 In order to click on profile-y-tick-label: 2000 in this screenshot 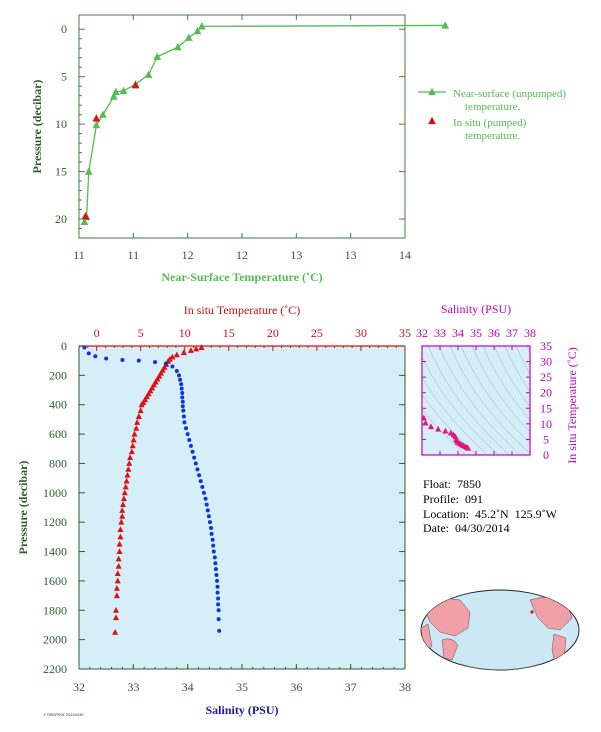, I will do `click(55, 640)`.